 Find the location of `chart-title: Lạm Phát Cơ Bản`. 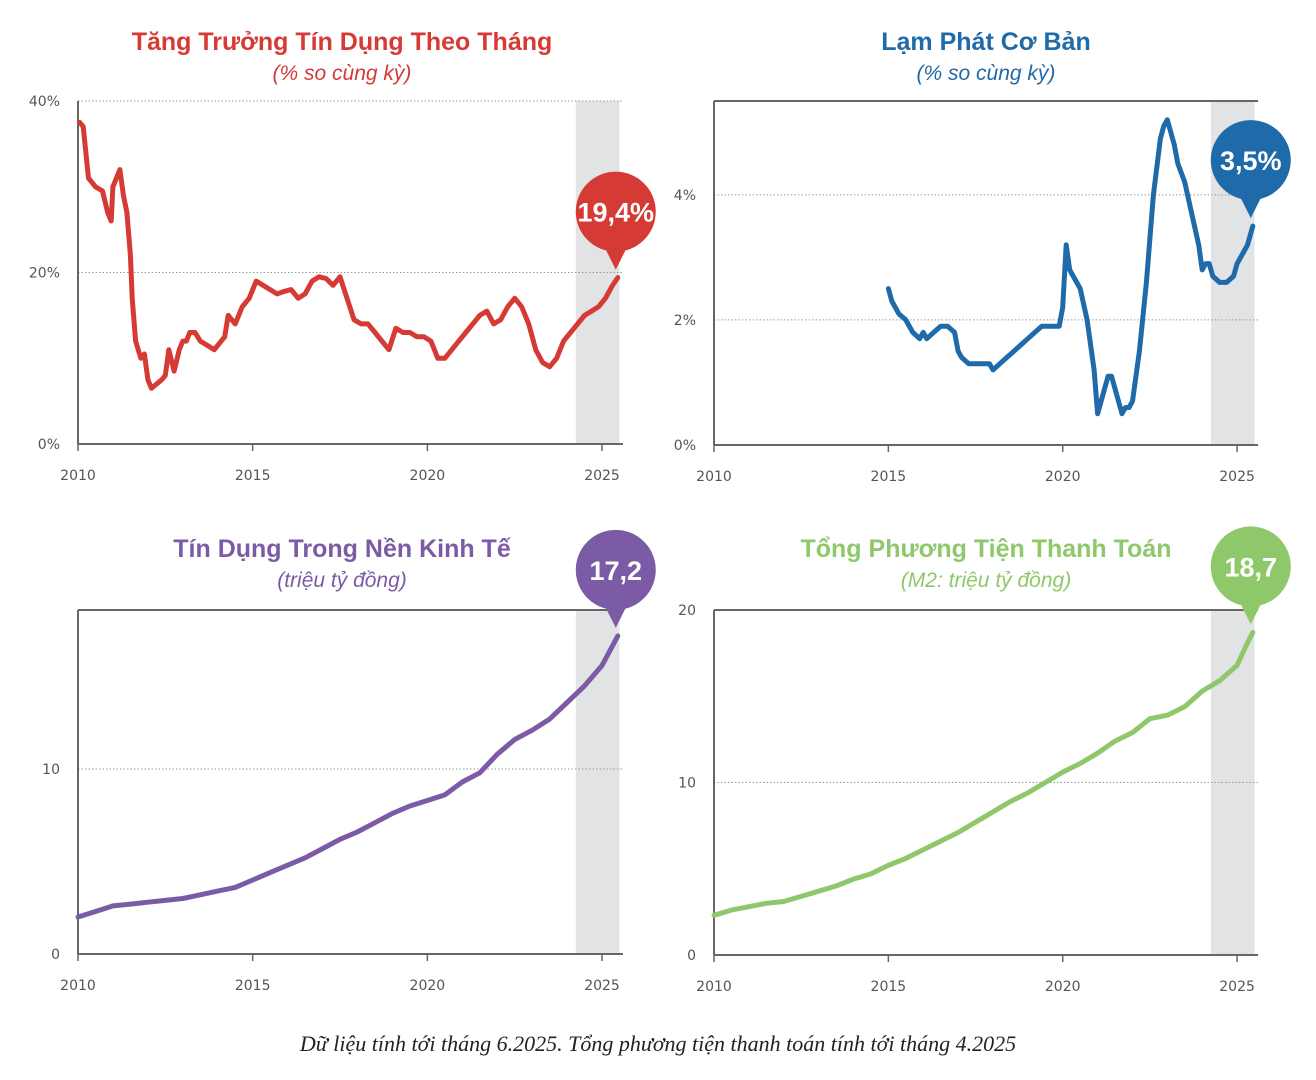

chart-title: Lạm Phát Cơ Bản is located at coordinates (985, 42).